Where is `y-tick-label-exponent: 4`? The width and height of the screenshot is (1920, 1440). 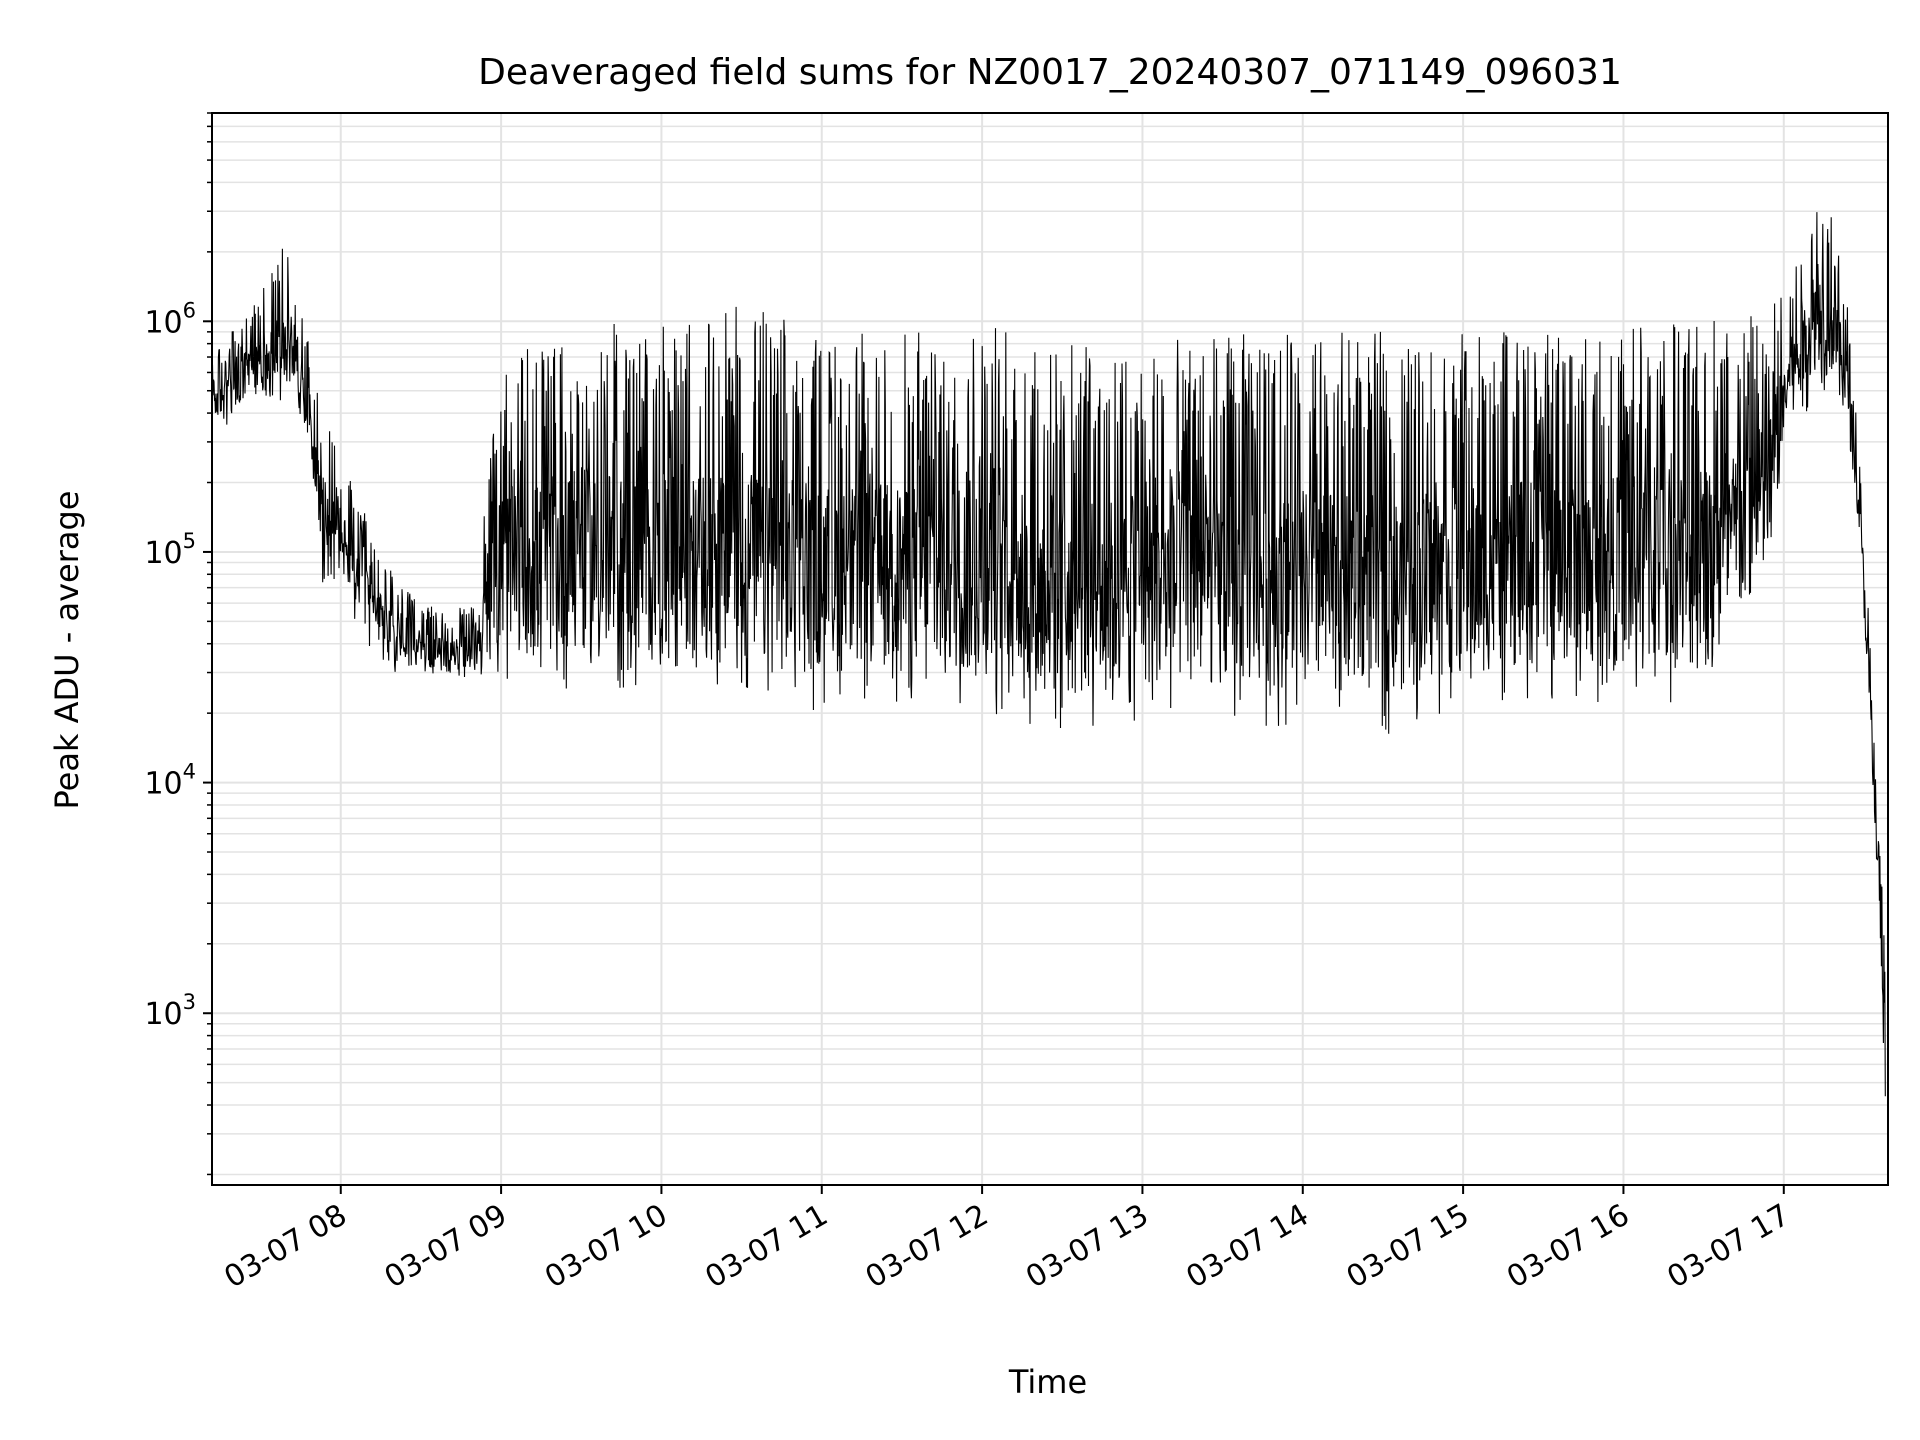
y-tick-label-exponent: 4 is located at coordinates (189, 772).